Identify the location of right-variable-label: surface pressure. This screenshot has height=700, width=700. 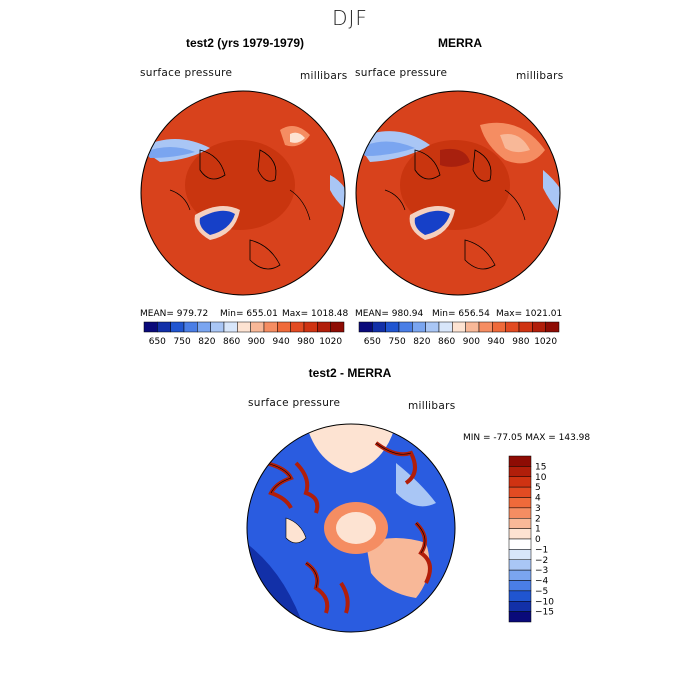
(401, 73).